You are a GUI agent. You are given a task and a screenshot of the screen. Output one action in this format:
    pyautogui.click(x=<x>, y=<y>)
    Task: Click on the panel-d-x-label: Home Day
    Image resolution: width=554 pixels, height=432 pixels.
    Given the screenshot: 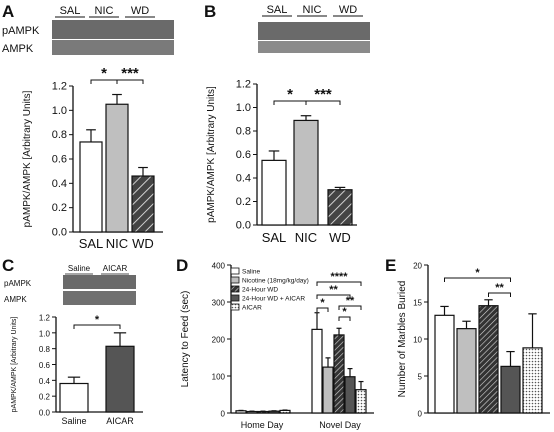 What is the action you would take?
    pyautogui.click(x=262, y=425)
    